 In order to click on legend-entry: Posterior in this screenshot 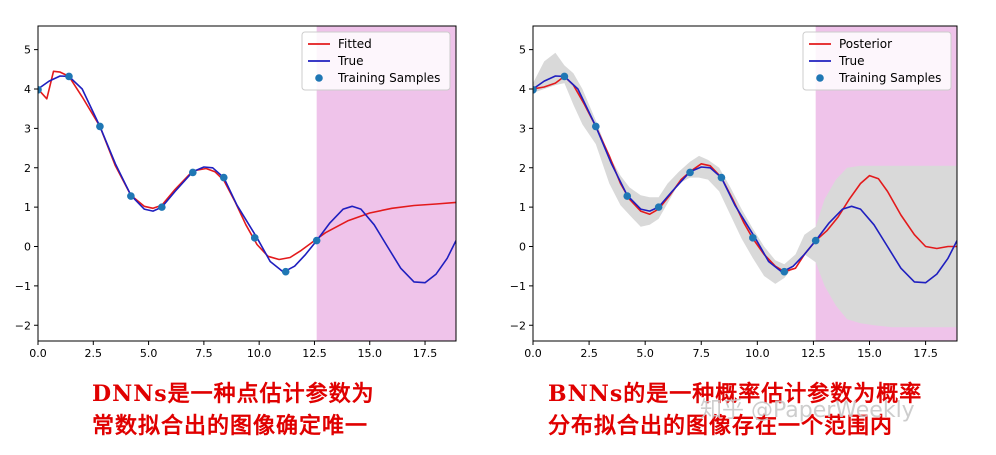, I will do `click(865, 44)`.